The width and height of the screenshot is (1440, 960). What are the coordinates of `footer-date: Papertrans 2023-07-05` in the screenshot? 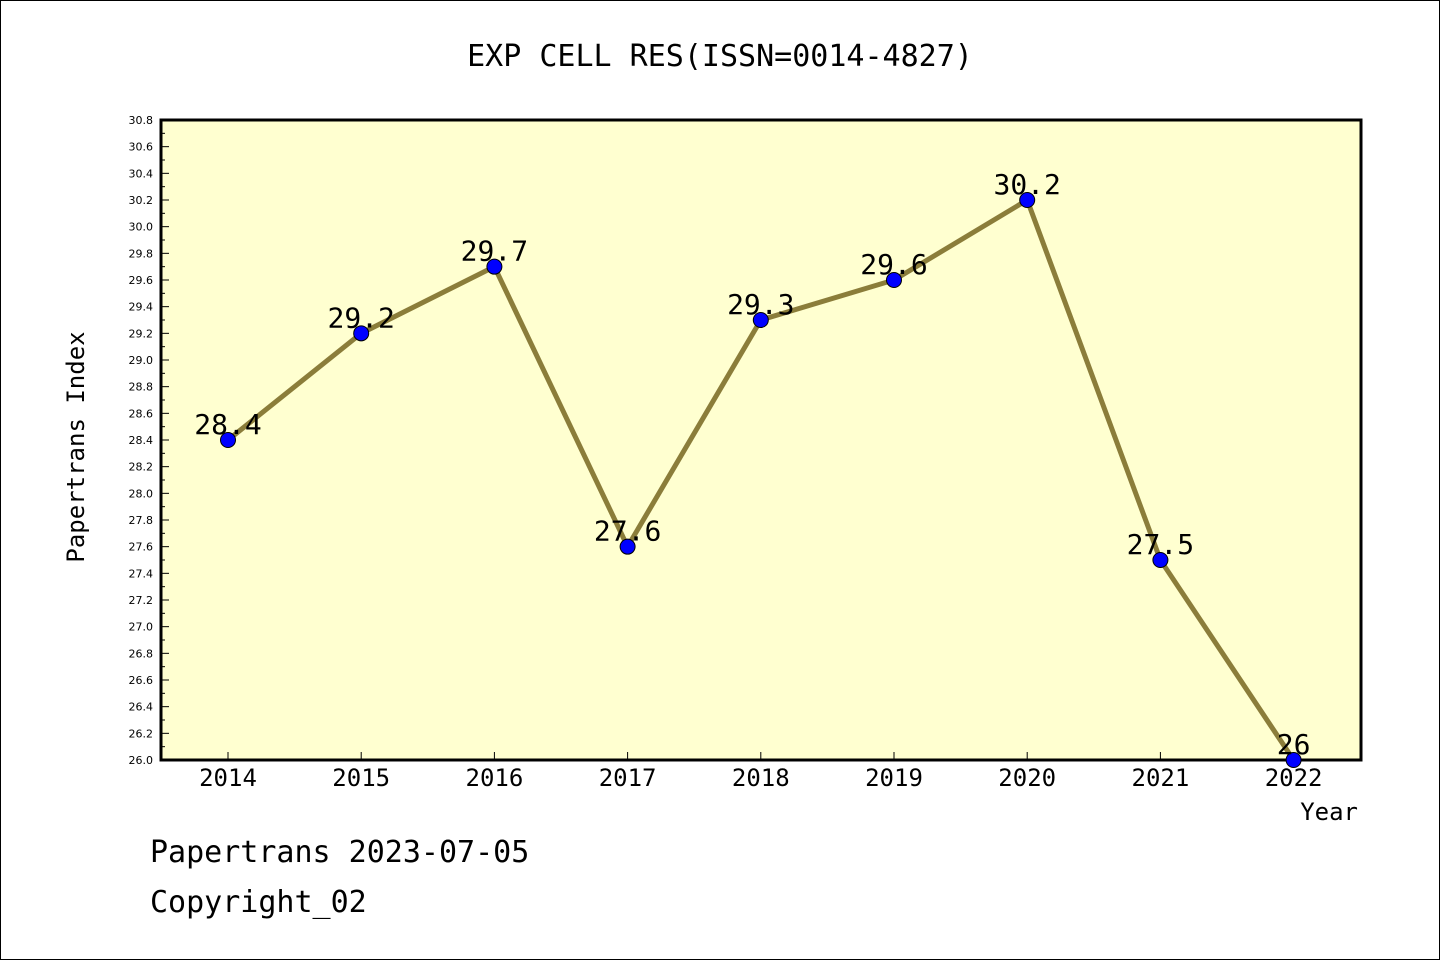 It's located at (340, 852).